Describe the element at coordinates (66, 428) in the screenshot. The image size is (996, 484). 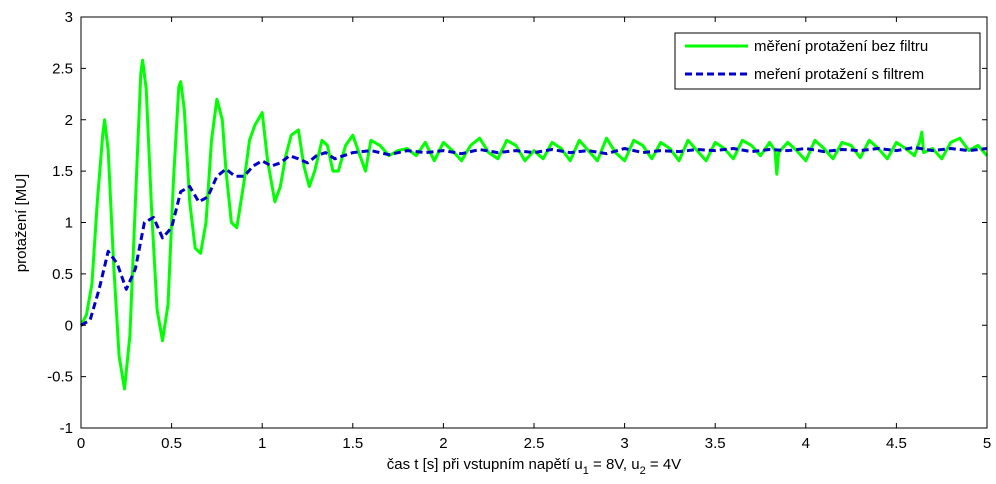
I see `y-tick-label: -1` at that location.